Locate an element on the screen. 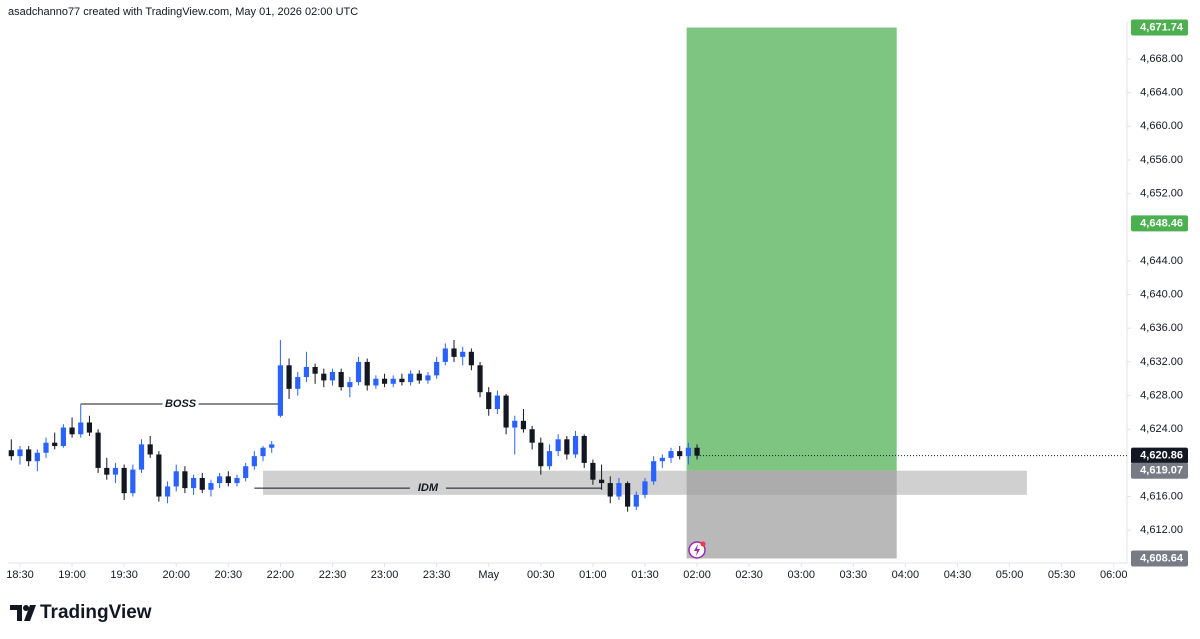 The image size is (1200, 639). x-tick-label: 05:00 is located at coordinates (1010, 575).